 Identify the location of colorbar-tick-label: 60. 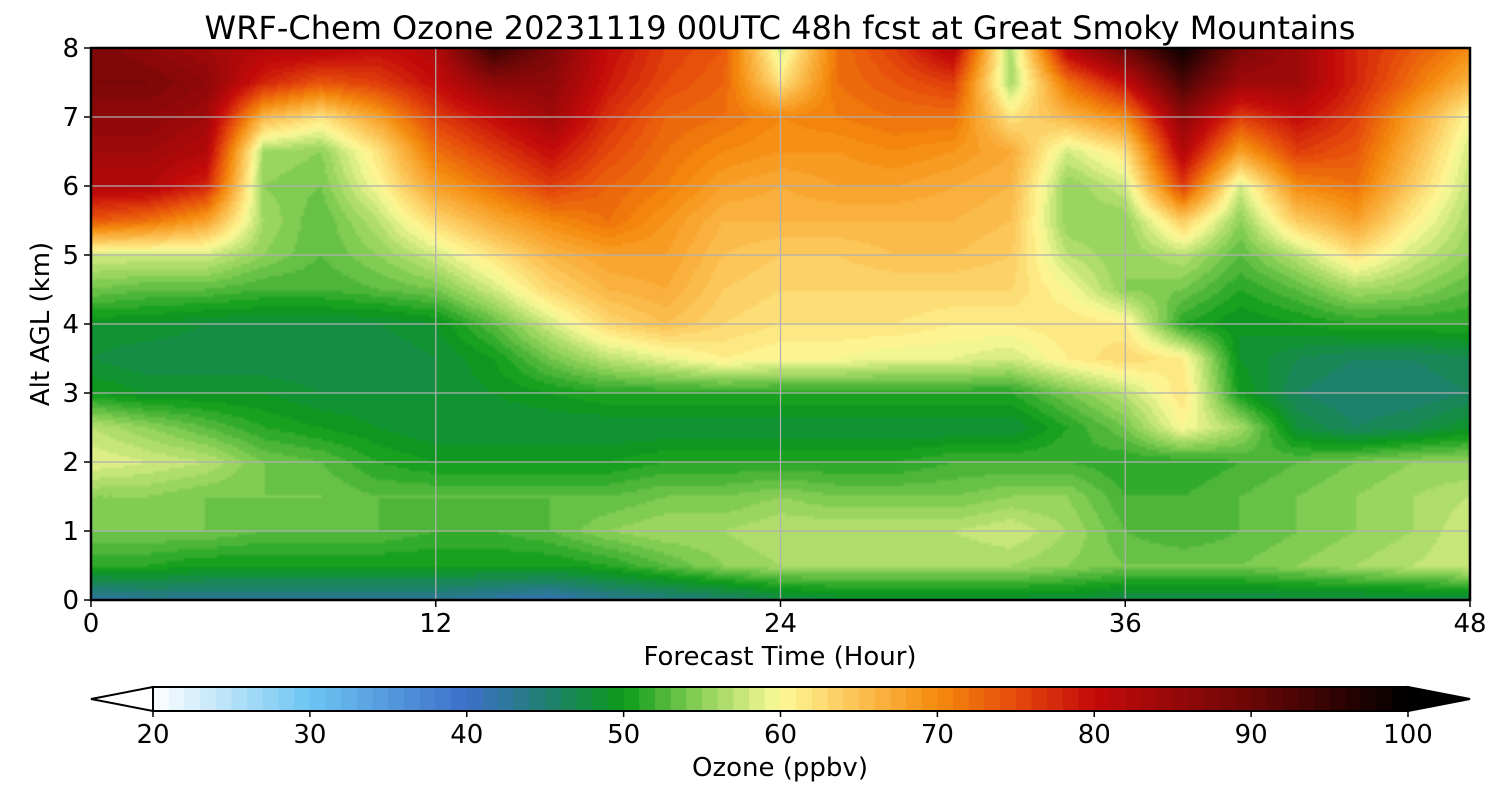
(780, 735).